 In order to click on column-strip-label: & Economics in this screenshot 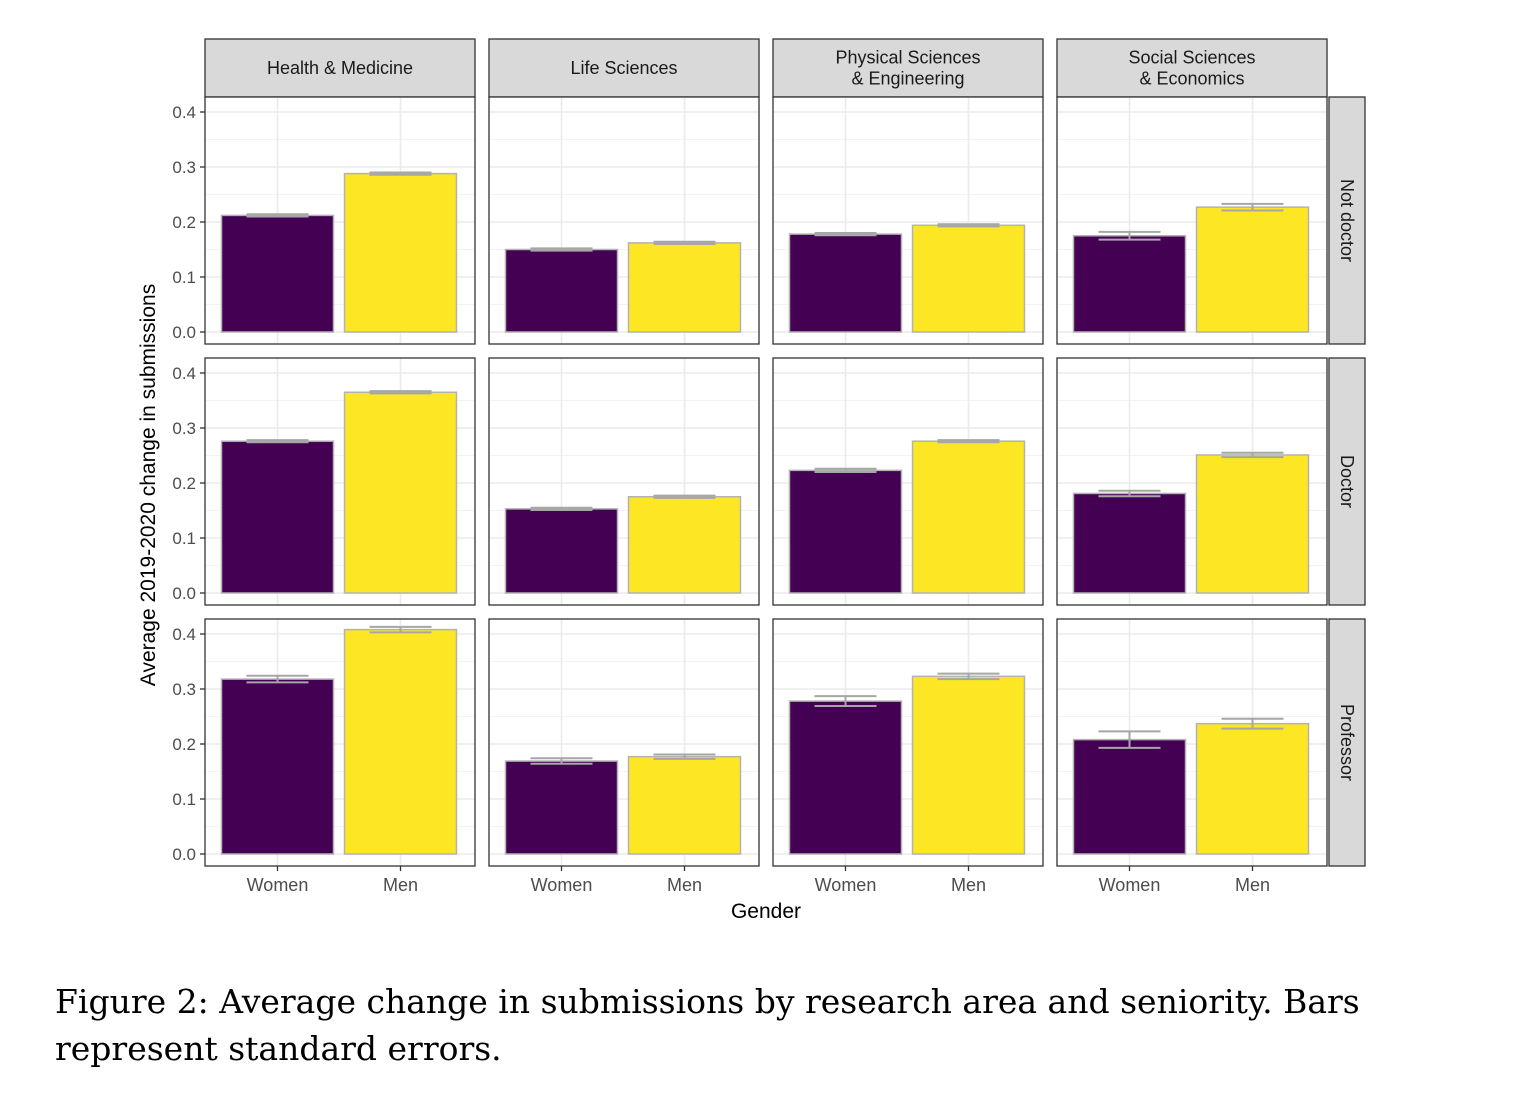, I will do `click(1191, 79)`.